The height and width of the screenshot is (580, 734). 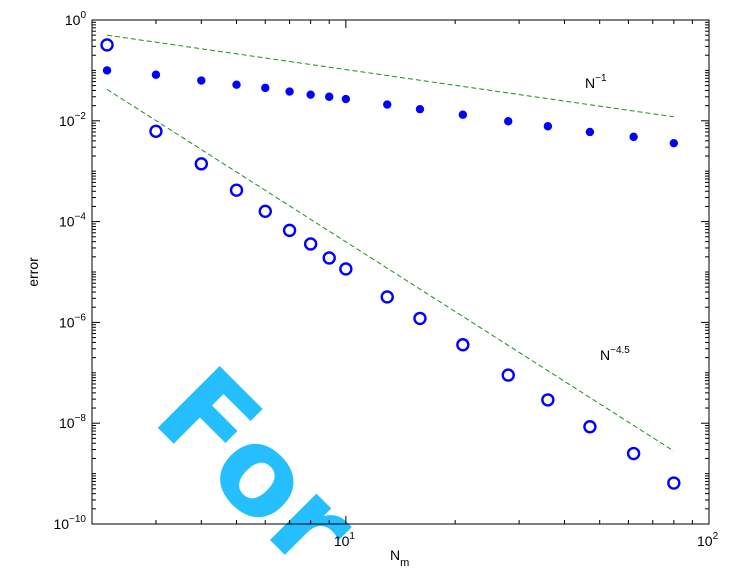 What do you see at coordinates (596, 82) in the screenshot?
I see `reference-label: N−1` at bounding box center [596, 82].